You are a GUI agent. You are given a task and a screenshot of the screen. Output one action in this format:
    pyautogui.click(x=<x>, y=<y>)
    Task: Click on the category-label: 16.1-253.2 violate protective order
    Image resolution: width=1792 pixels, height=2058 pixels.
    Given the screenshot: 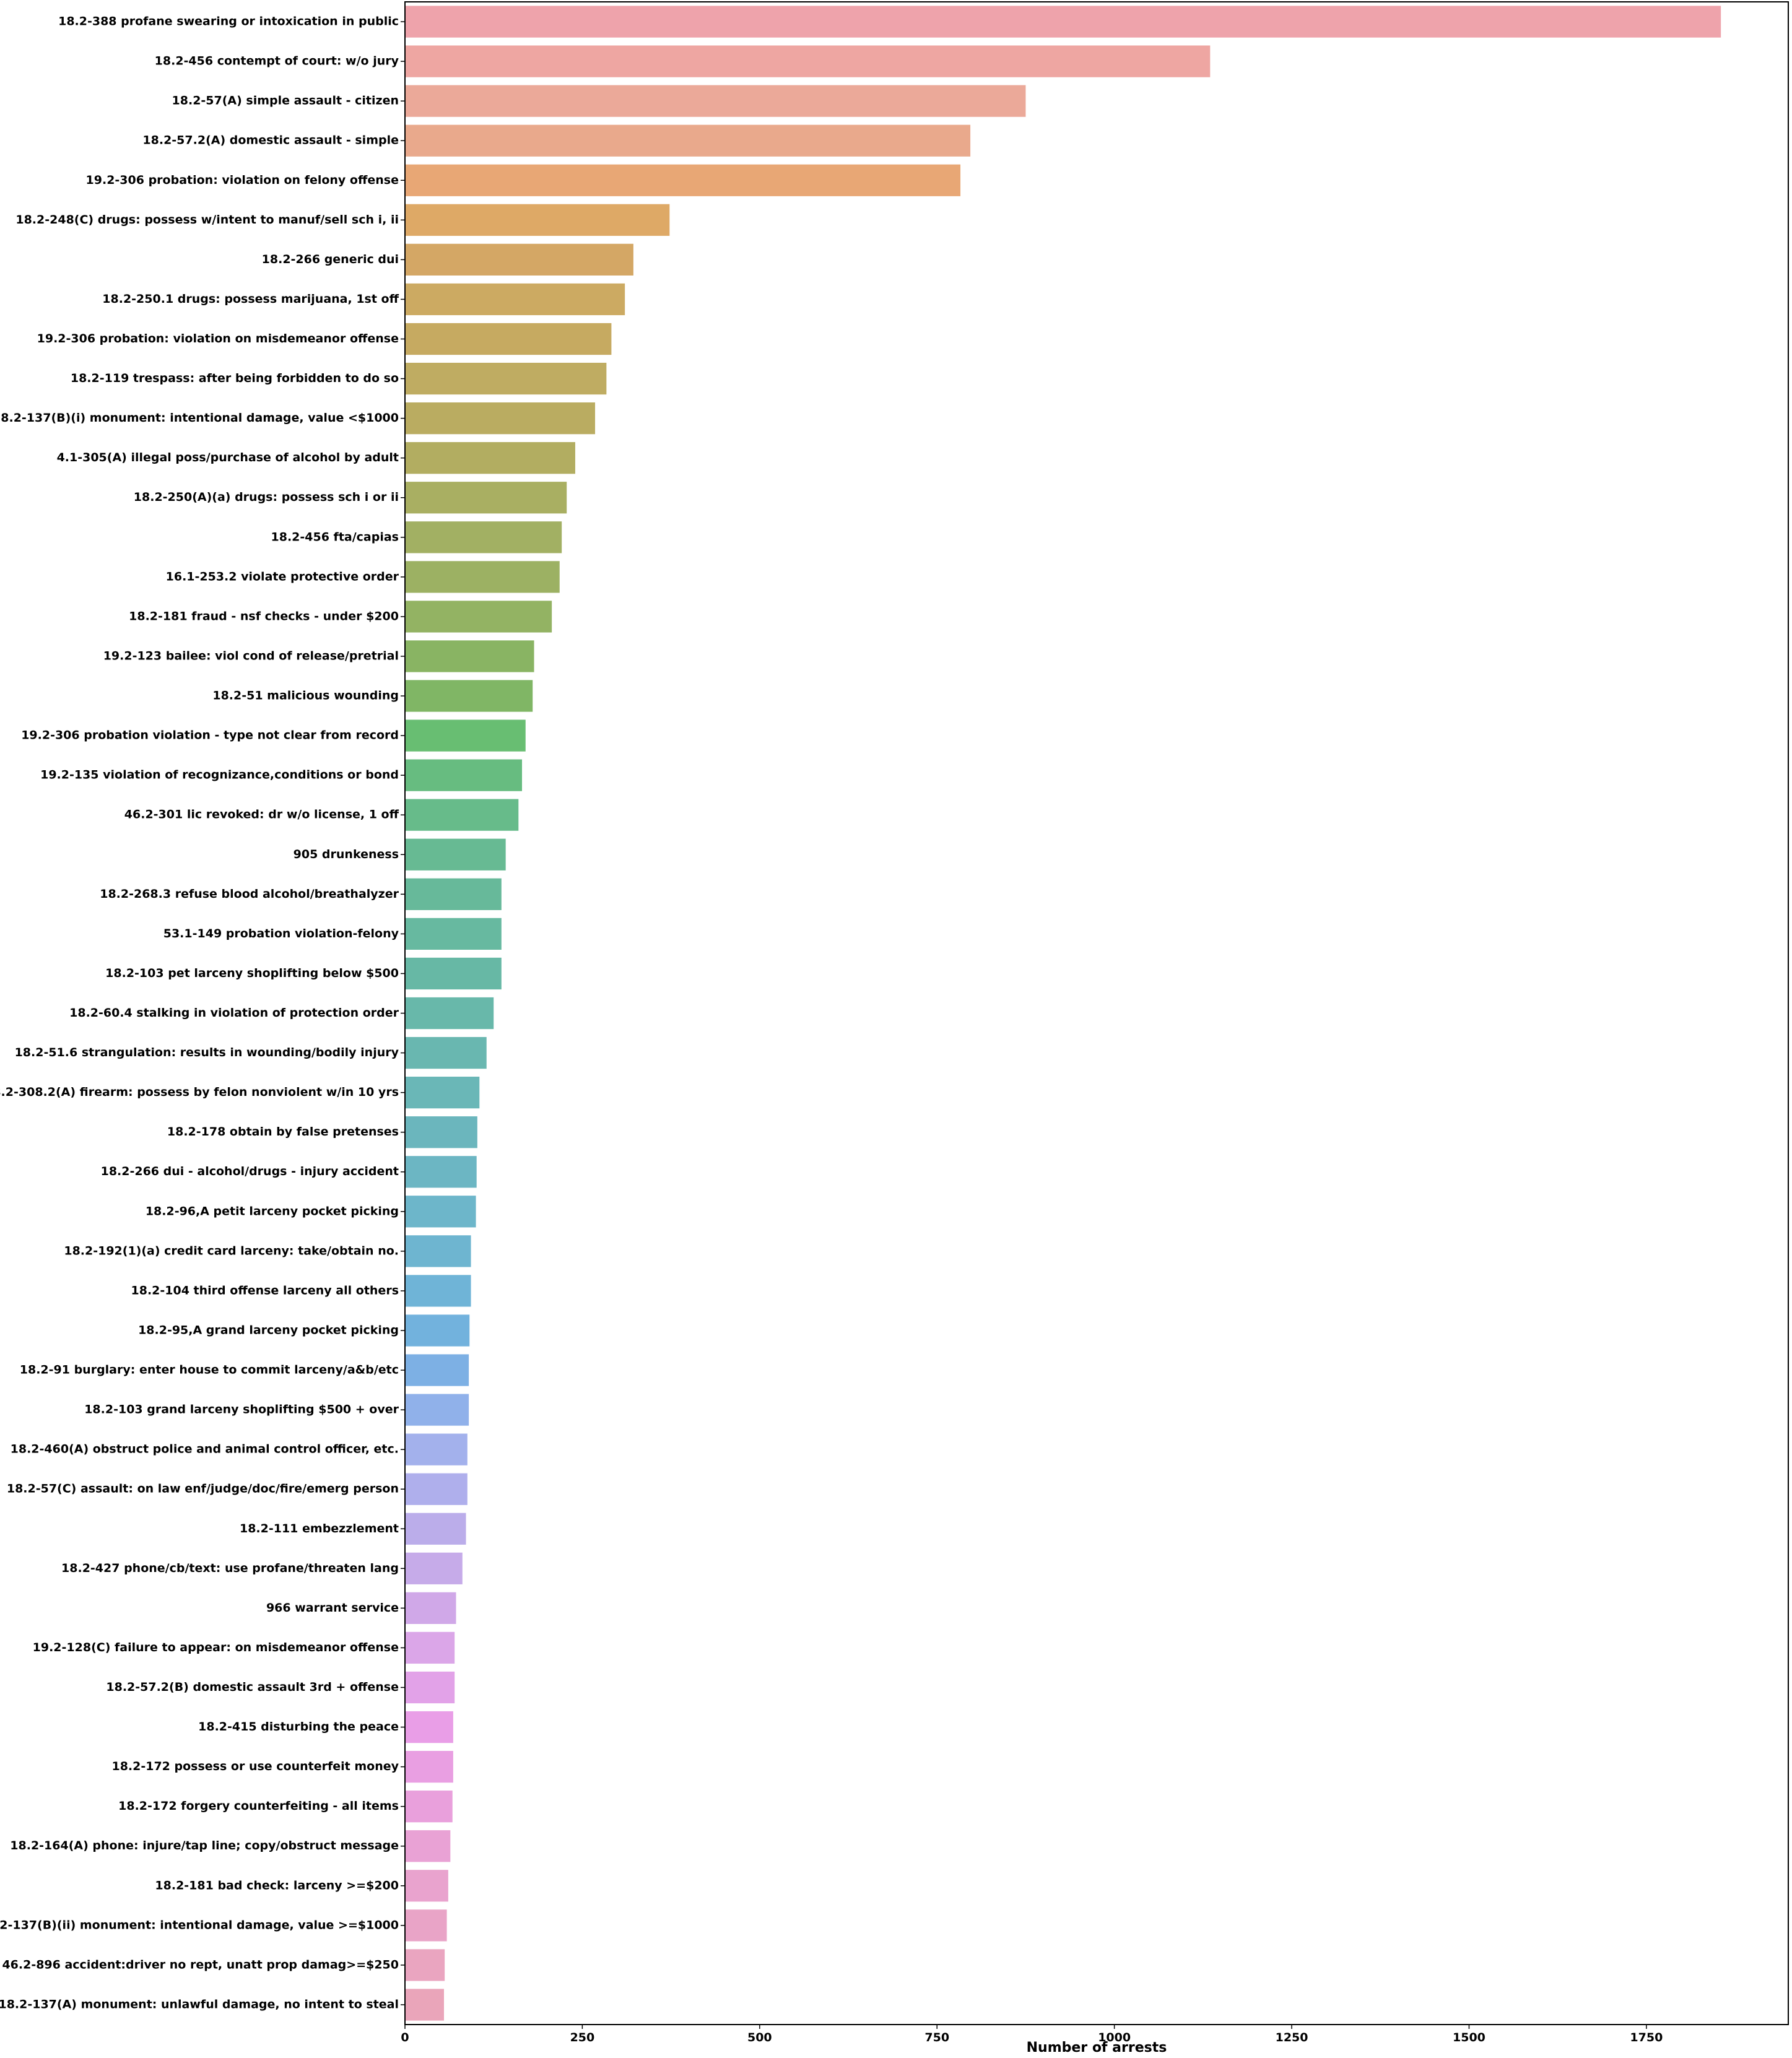 What is the action you would take?
    pyautogui.click(x=283, y=576)
    